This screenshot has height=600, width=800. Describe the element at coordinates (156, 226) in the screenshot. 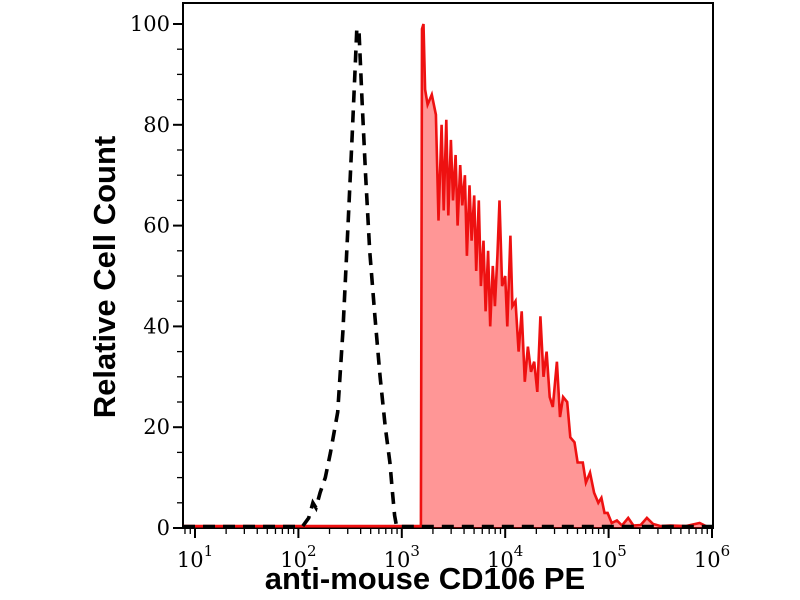

I see `y-tick-label: 60` at that location.